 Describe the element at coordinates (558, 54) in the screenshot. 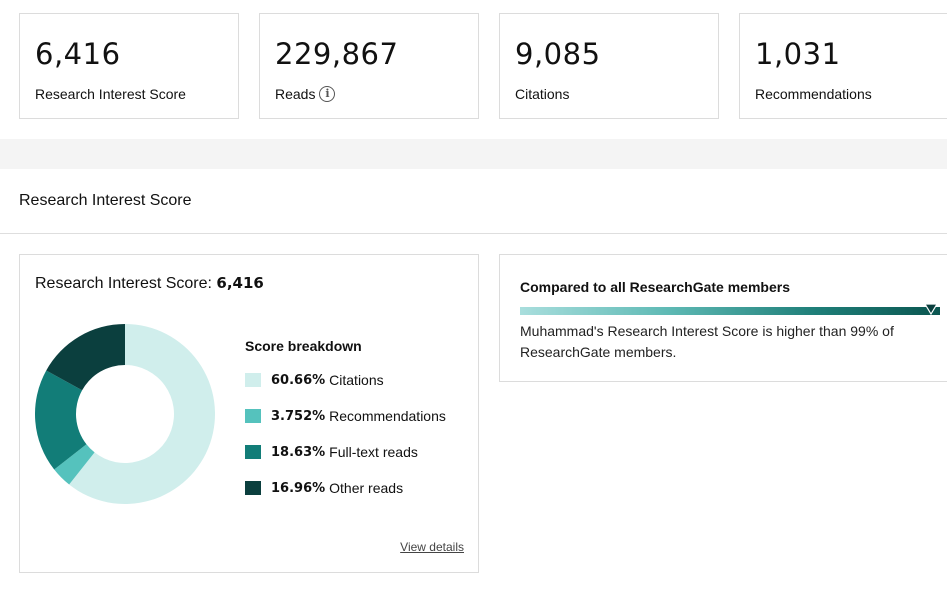

I see `stat-value: 9,085` at that location.